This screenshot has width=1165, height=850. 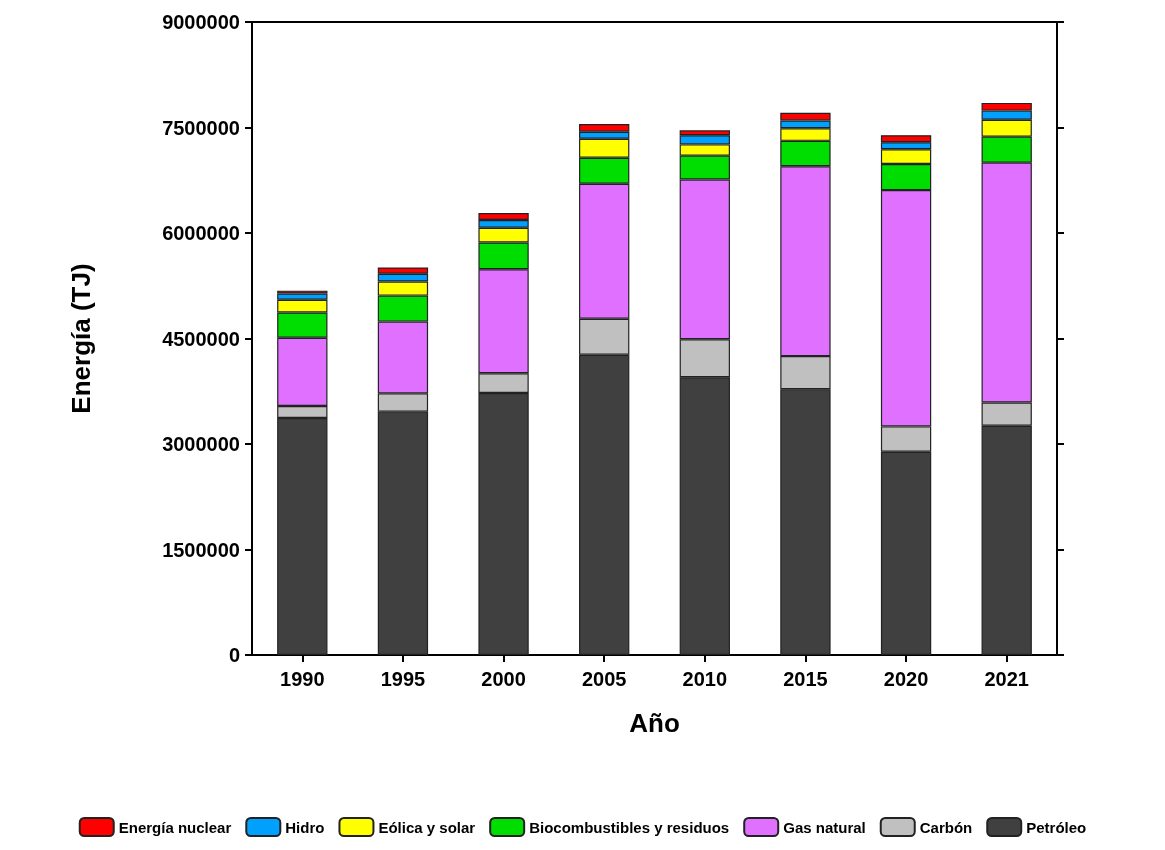 What do you see at coordinates (201, 444) in the screenshot?
I see `y-tick-label: 3000000` at bounding box center [201, 444].